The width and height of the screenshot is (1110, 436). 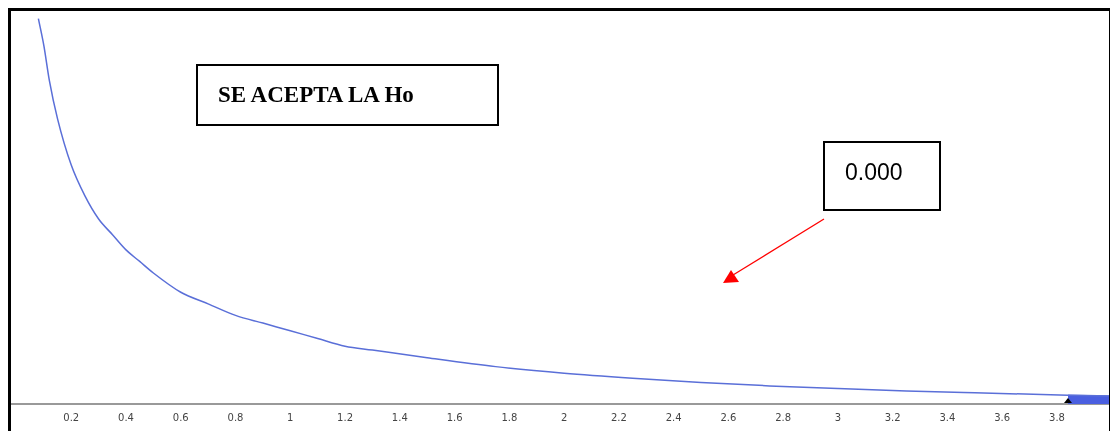 What do you see at coordinates (618, 417) in the screenshot?
I see `x-tick-label: 2.2` at bounding box center [618, 417].